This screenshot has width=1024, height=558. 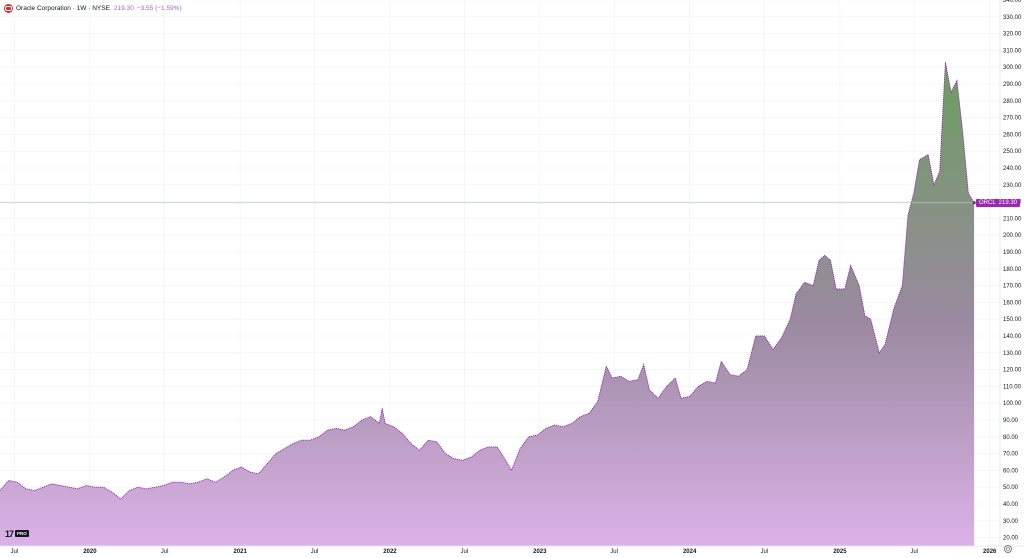 I want to click on oracle-logo-icon, so click(x=8, y=8).